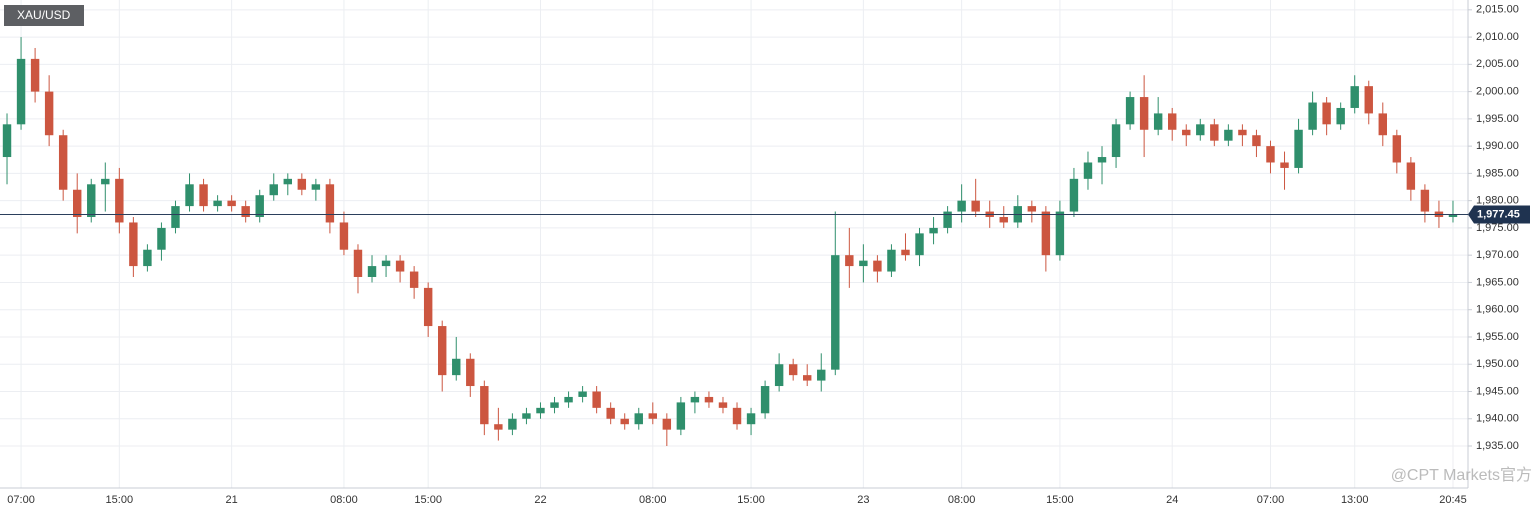 The width and height of the screenshot is (1540, 513). I want to click on y-tick-label: 2,015.00, so click(1497, 10).